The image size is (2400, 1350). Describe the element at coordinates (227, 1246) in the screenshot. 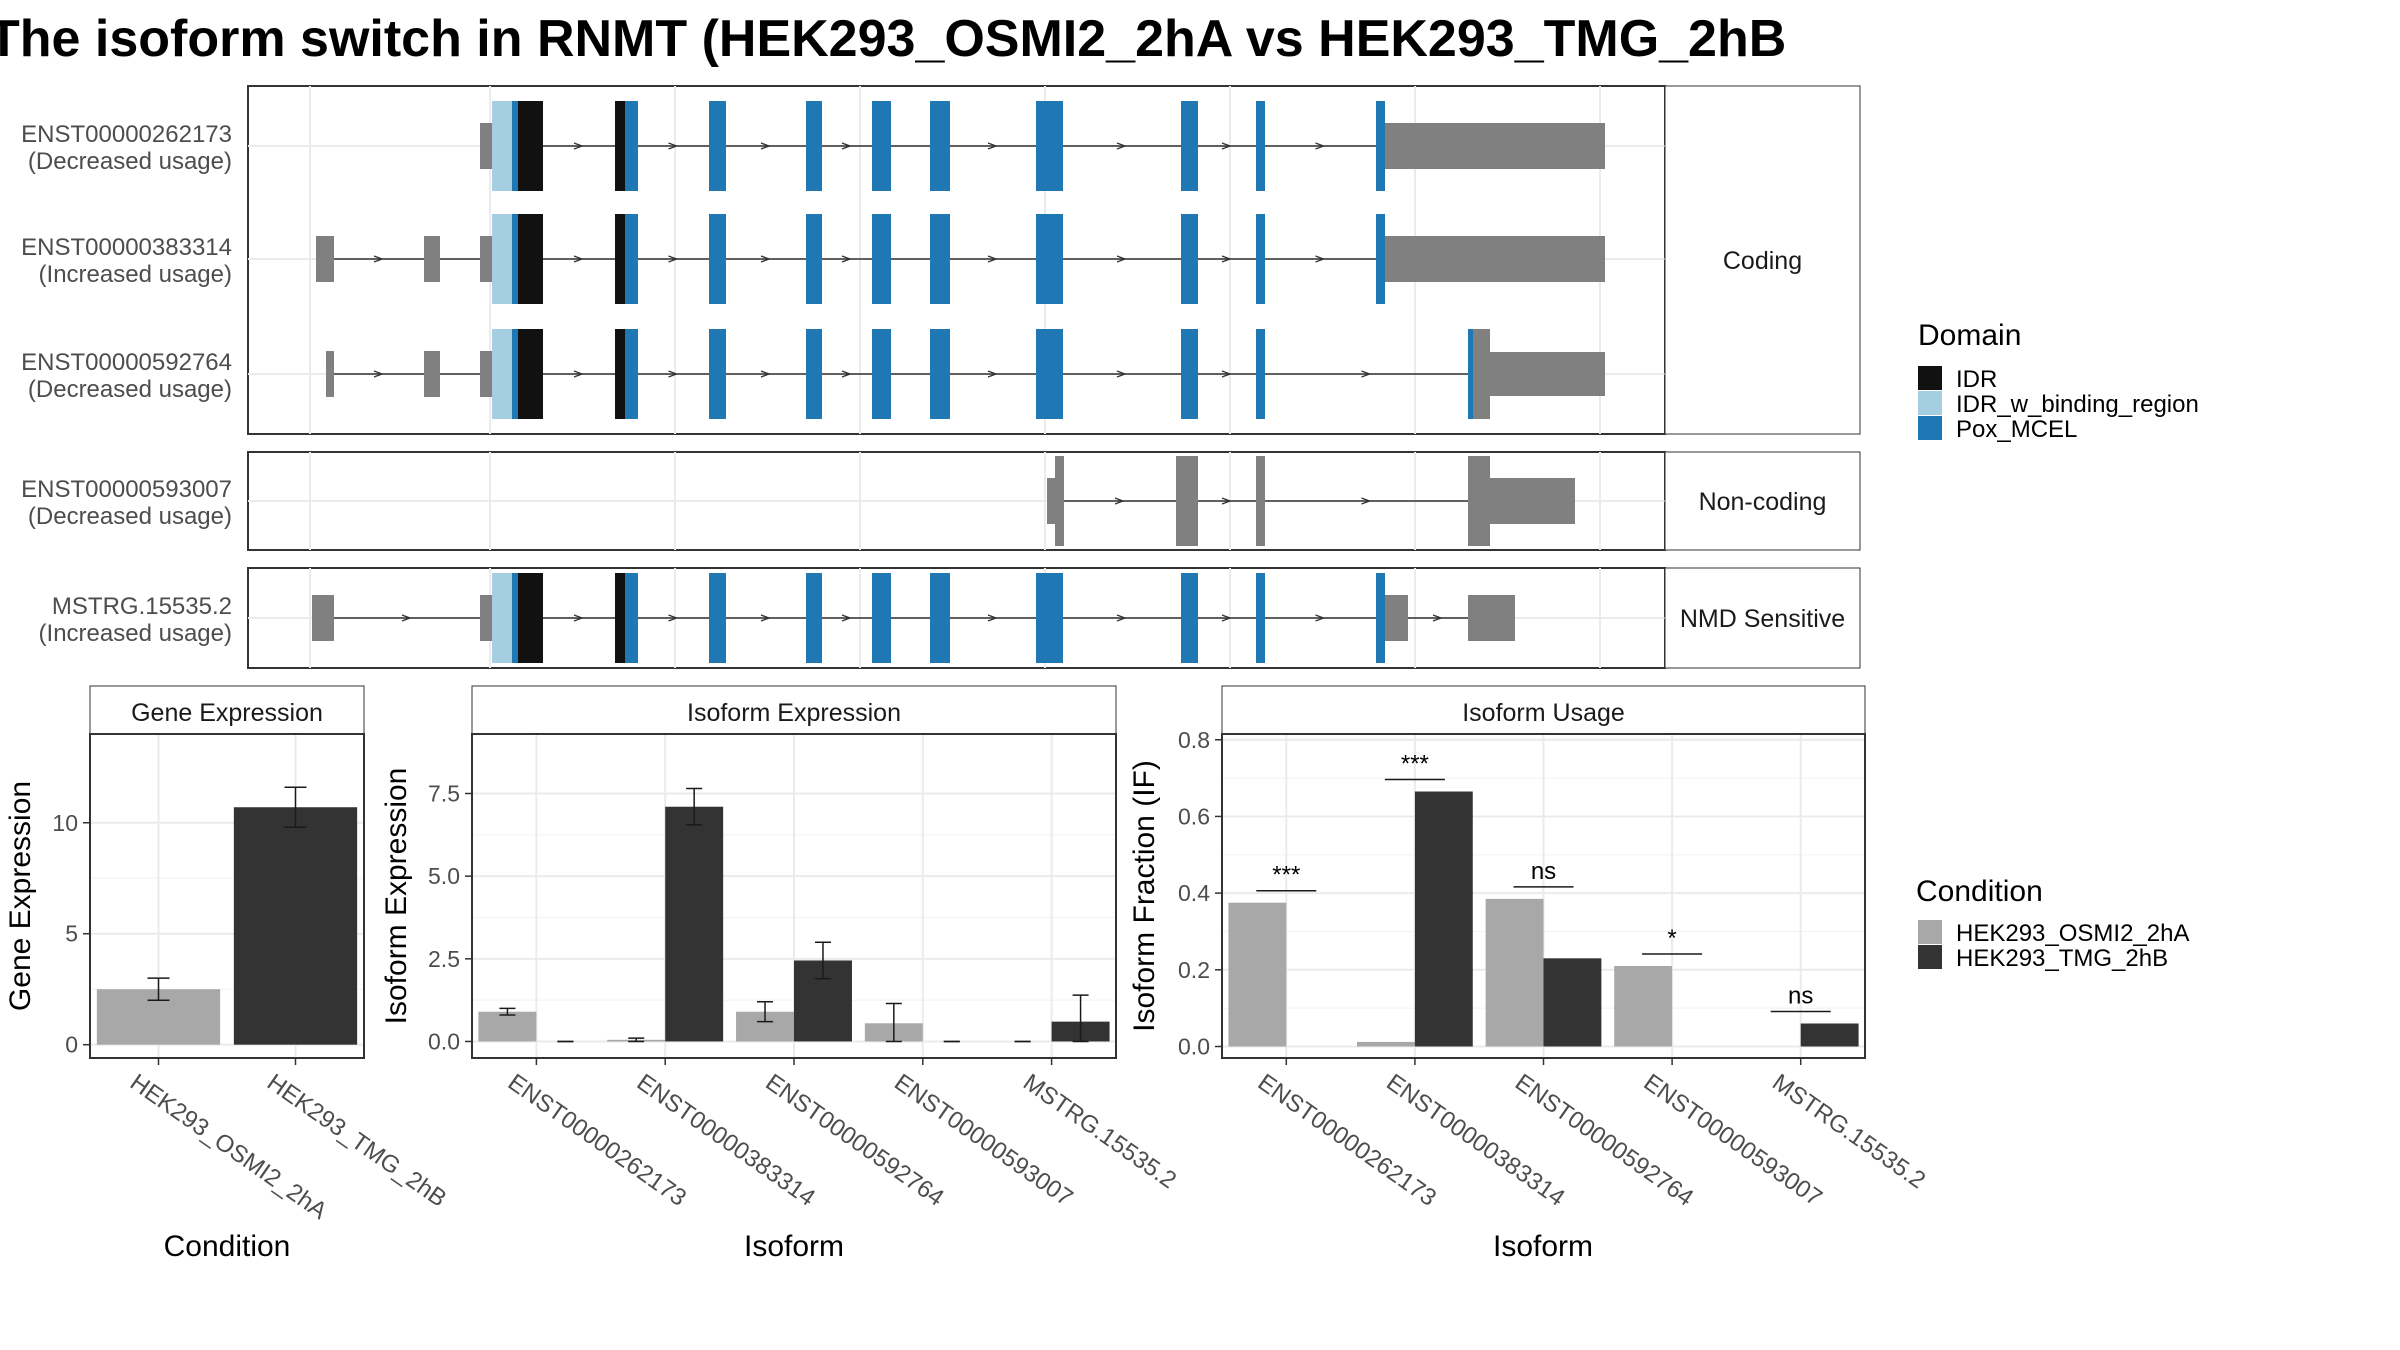

I see `x-axis-title: Condition` at that location.